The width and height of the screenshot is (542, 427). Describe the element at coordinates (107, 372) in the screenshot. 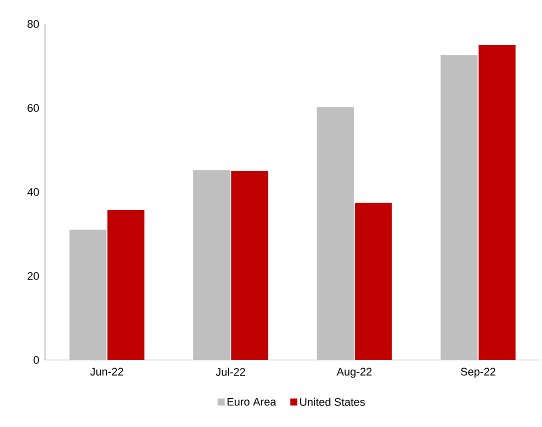

I see `x-tick-label: Jun-22` at that location.